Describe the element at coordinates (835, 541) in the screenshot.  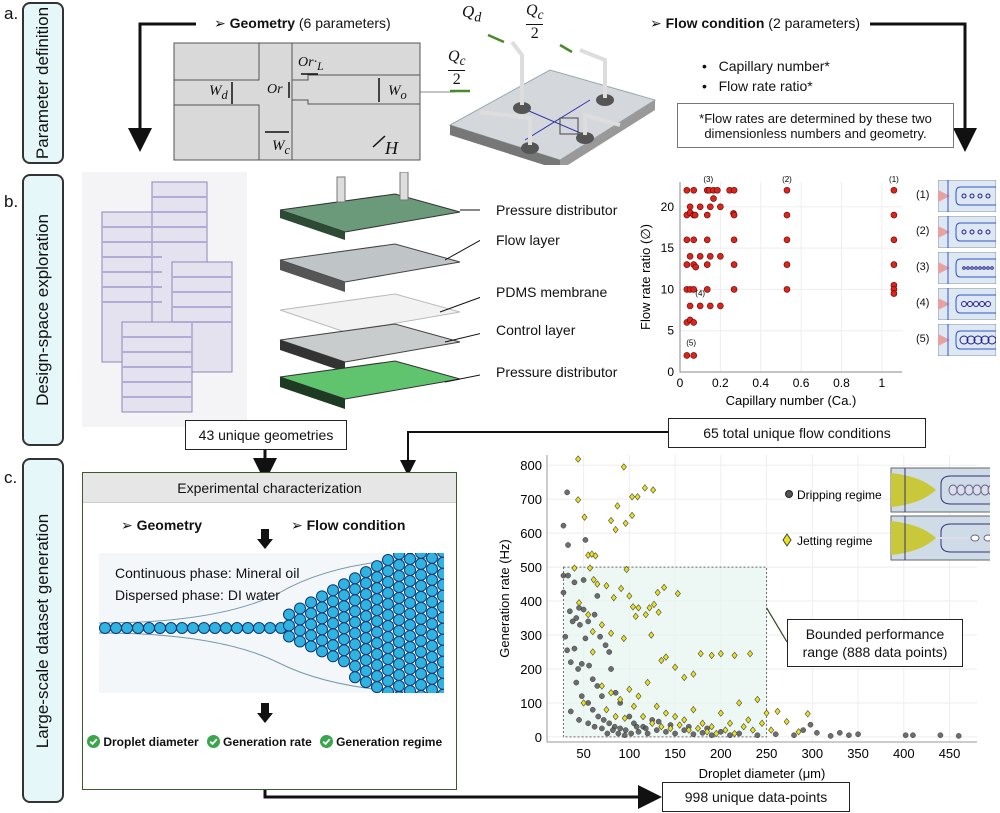
I see `legend-jetting-label: Jetting regime` at that location.